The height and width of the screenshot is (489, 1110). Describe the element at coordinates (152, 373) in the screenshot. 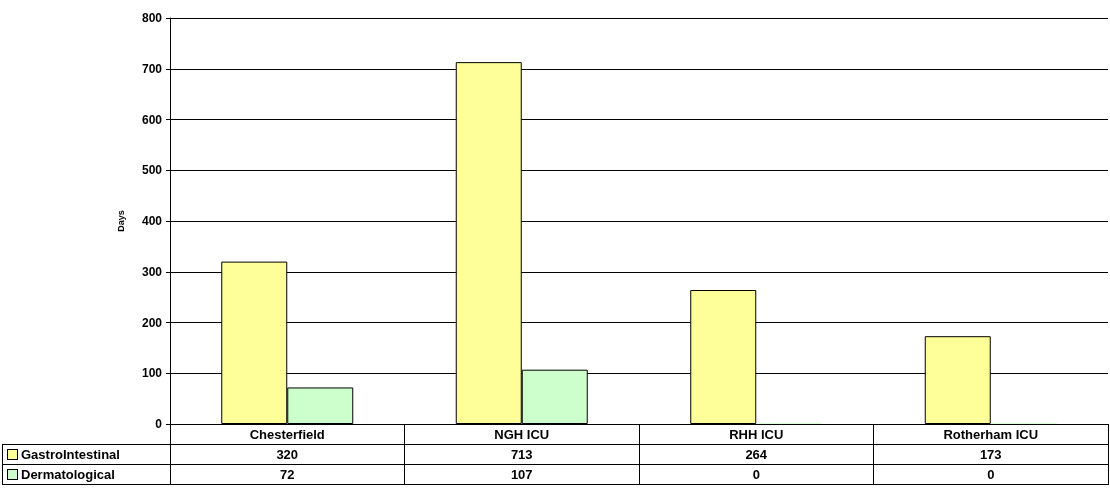

I see `y-tick-label: 100` at that location.